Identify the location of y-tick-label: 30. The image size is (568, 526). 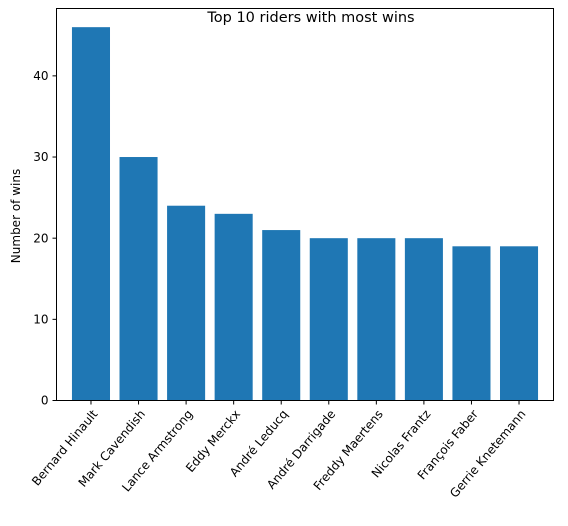
(40, 157).